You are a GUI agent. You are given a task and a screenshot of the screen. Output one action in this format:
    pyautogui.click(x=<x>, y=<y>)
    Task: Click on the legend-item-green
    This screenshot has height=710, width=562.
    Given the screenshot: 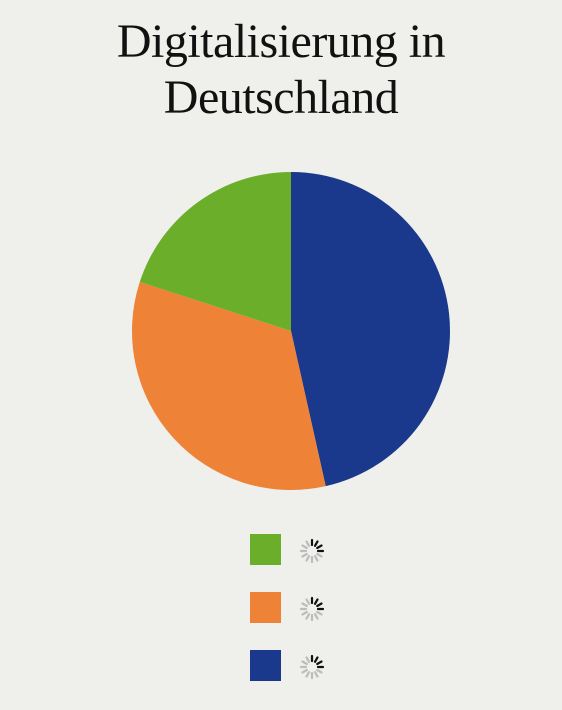 What is the action you would take?
    pyautogui.click(x=310, y=549)
    